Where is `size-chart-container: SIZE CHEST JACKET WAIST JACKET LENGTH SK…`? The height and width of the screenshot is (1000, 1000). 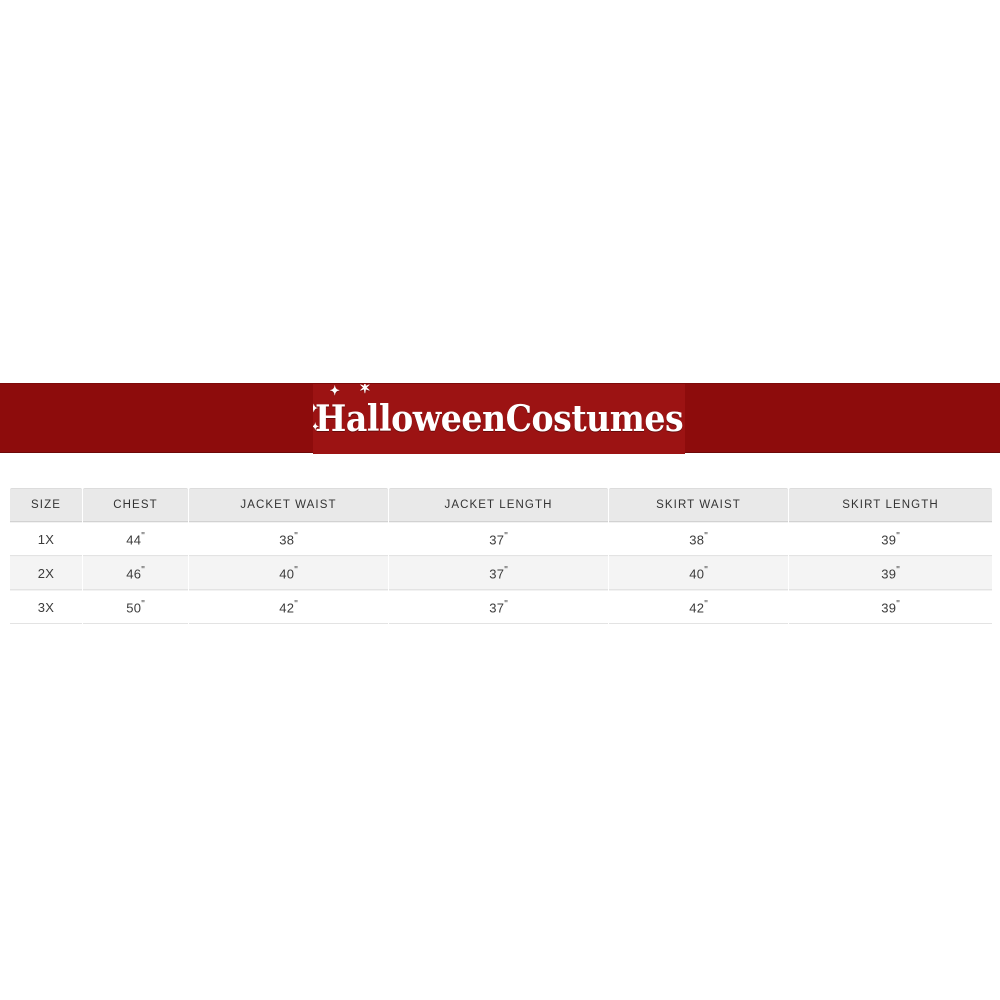 size-chart-container: SIZE CHEST JACKET WAIST JACKET LENGTH SK… is located at coordinates (500, 556).